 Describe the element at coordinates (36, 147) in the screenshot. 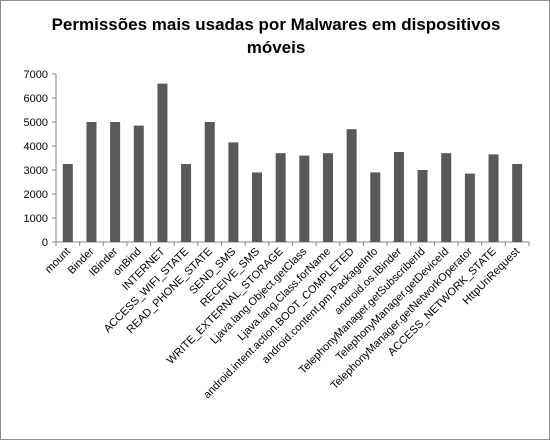

I see `y-tick-label: 4000` at that location.